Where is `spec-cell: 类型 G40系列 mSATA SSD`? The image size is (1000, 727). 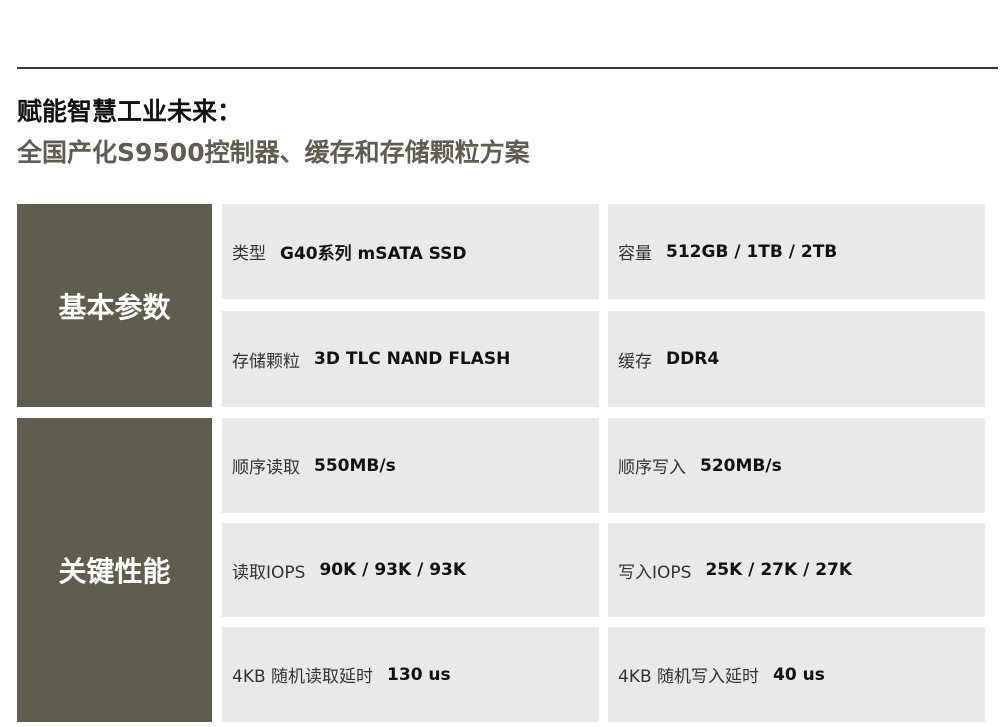
spec-cell: 类型 G40系列 mSATA SSD is located at coordinates (410, 251).